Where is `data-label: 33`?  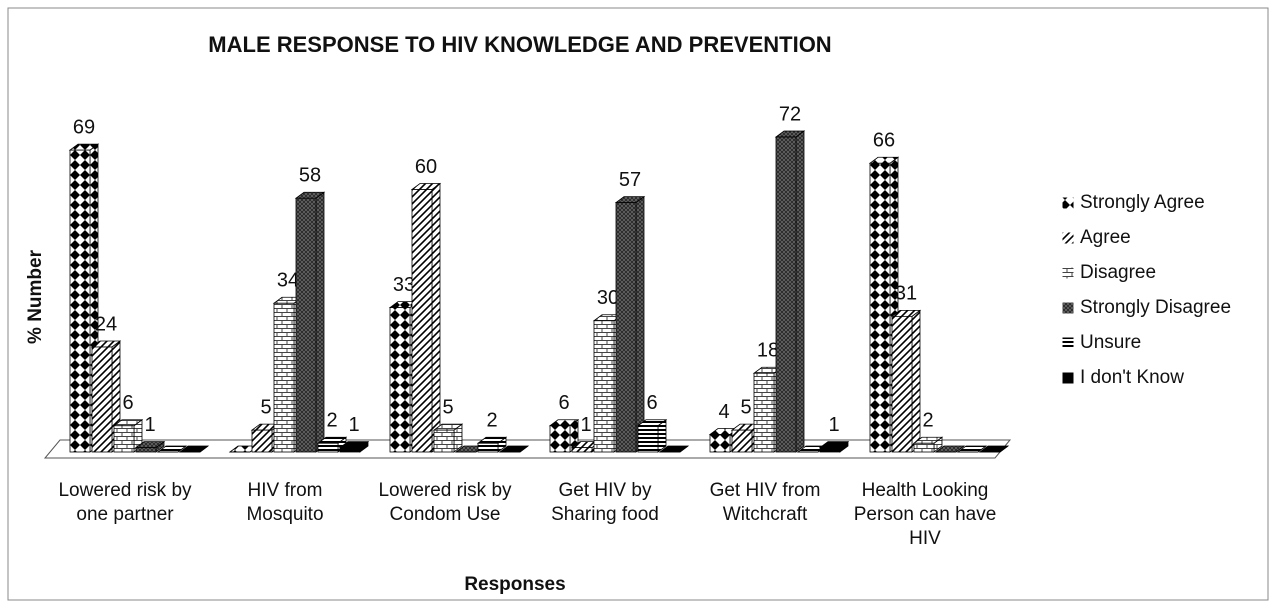 data-label: 33 is located at coordinates (404, 285).